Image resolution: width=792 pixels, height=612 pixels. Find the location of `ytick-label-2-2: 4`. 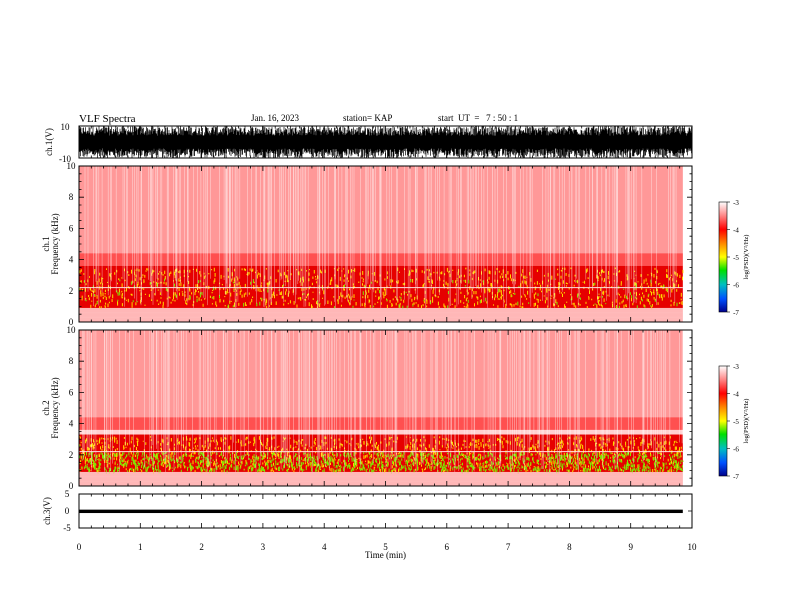

ytick-label-2-2: 4 is located at coordinates (71, 424).